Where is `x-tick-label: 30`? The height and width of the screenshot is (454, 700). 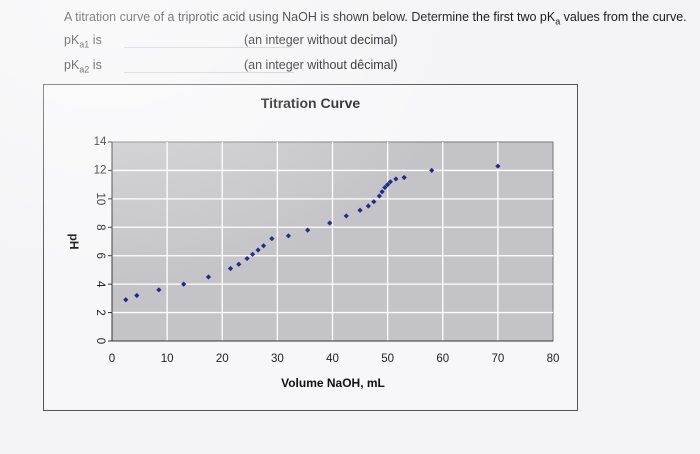
x-tick-label: 30 is located at coordinates (277, 359).